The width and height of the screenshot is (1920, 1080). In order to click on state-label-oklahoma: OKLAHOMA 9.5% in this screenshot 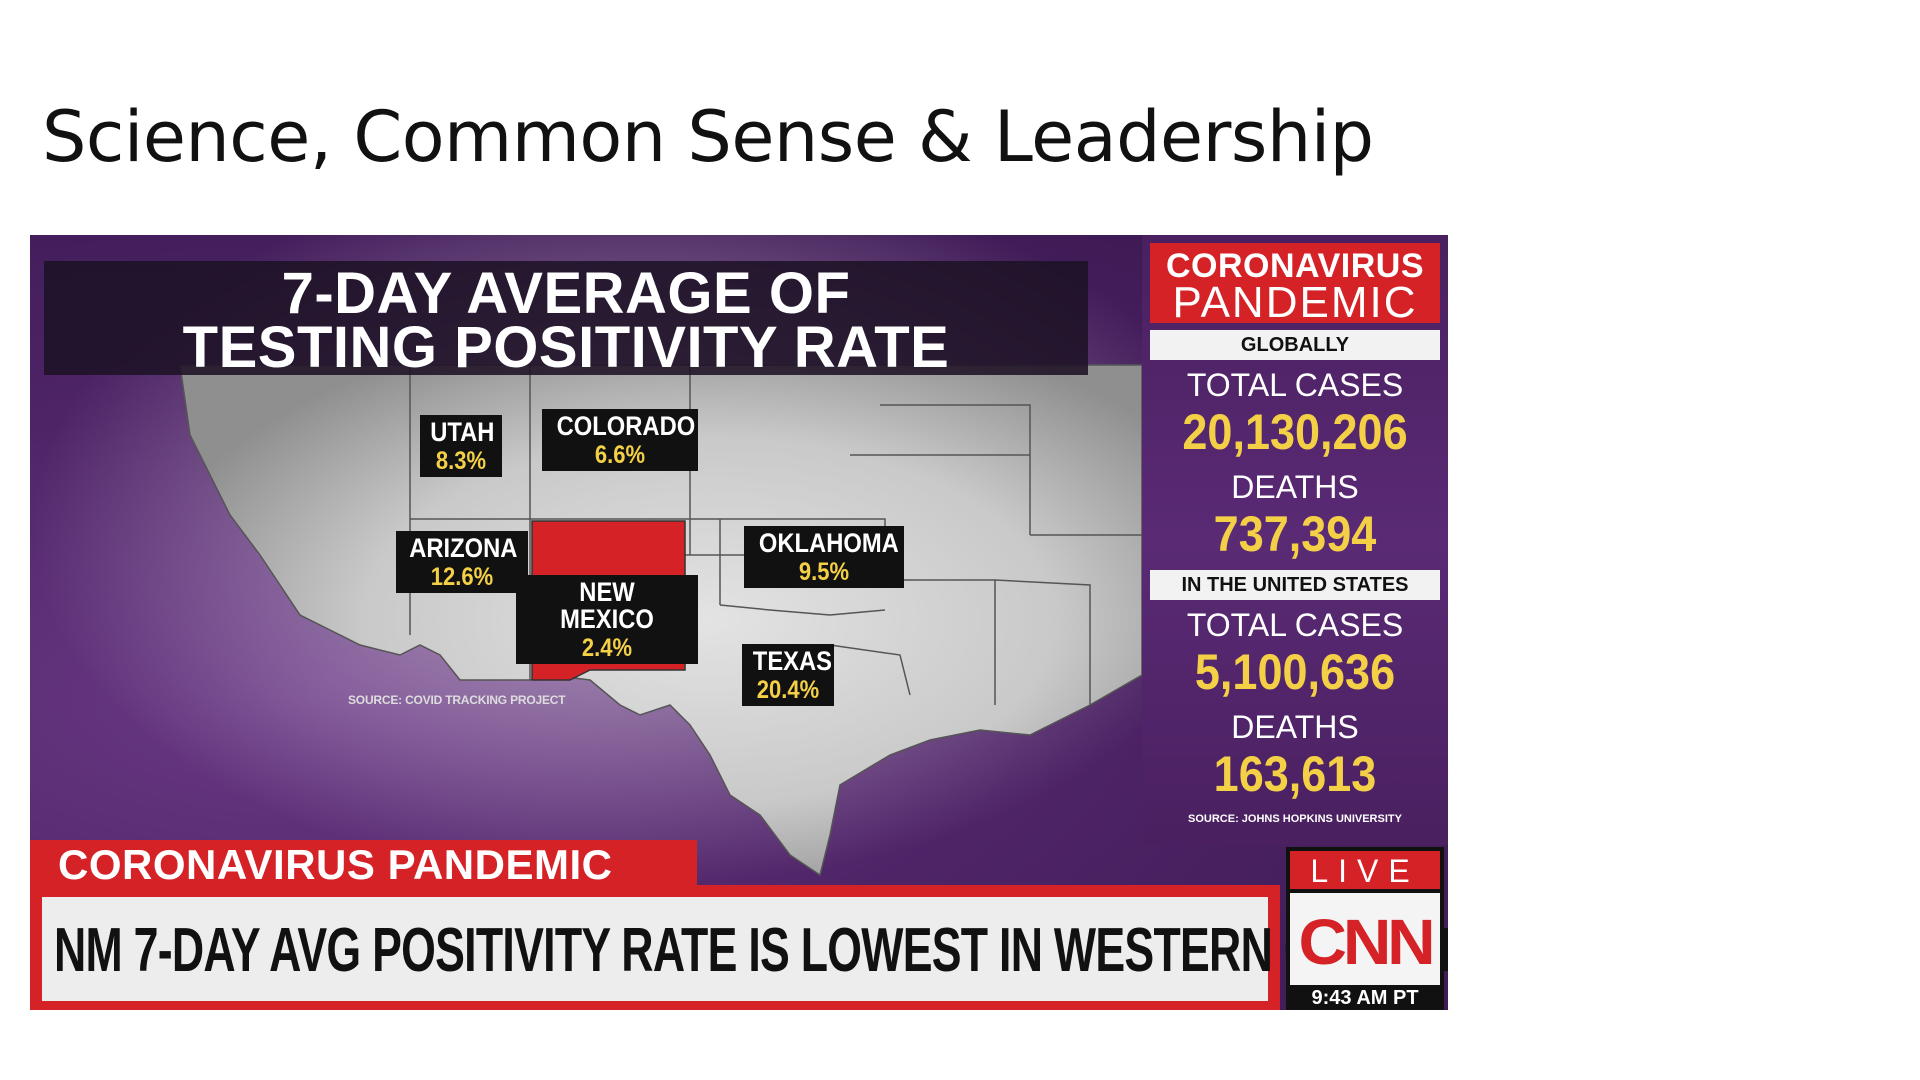, I will do `click(824, 557)`.